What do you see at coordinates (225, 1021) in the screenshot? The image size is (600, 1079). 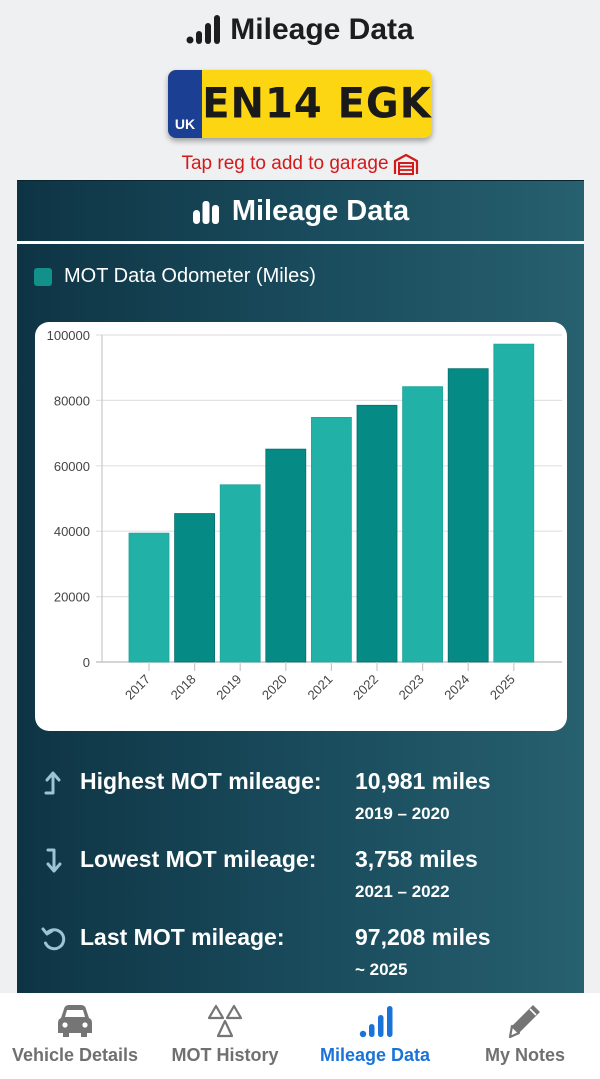 I see `mot-triangles-icon` at bounding box center [225, 1021].